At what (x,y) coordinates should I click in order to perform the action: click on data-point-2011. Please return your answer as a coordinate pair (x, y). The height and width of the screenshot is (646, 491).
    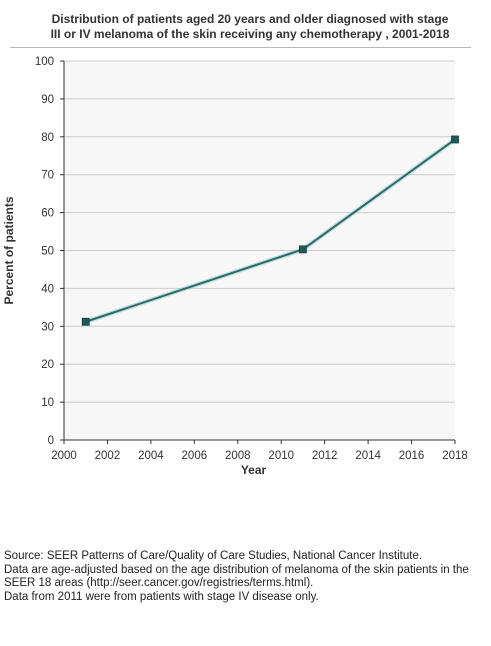
    Looking at the image, I should click on (303, 249).